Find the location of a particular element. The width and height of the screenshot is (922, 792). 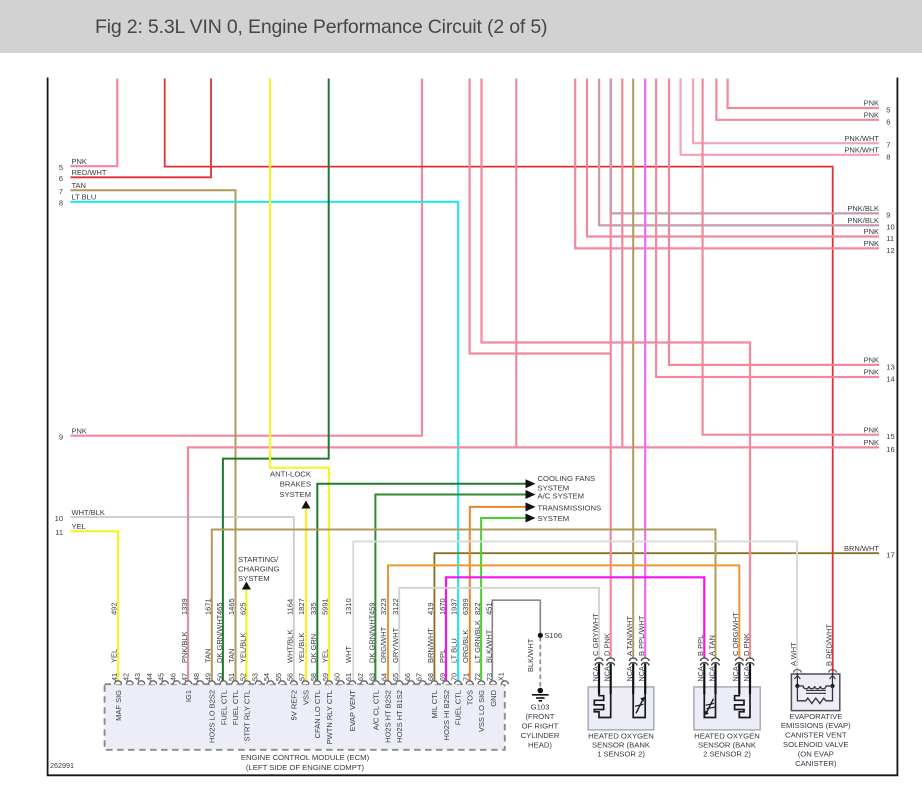

svg-text: WHT is located at coordinates (348, 654).